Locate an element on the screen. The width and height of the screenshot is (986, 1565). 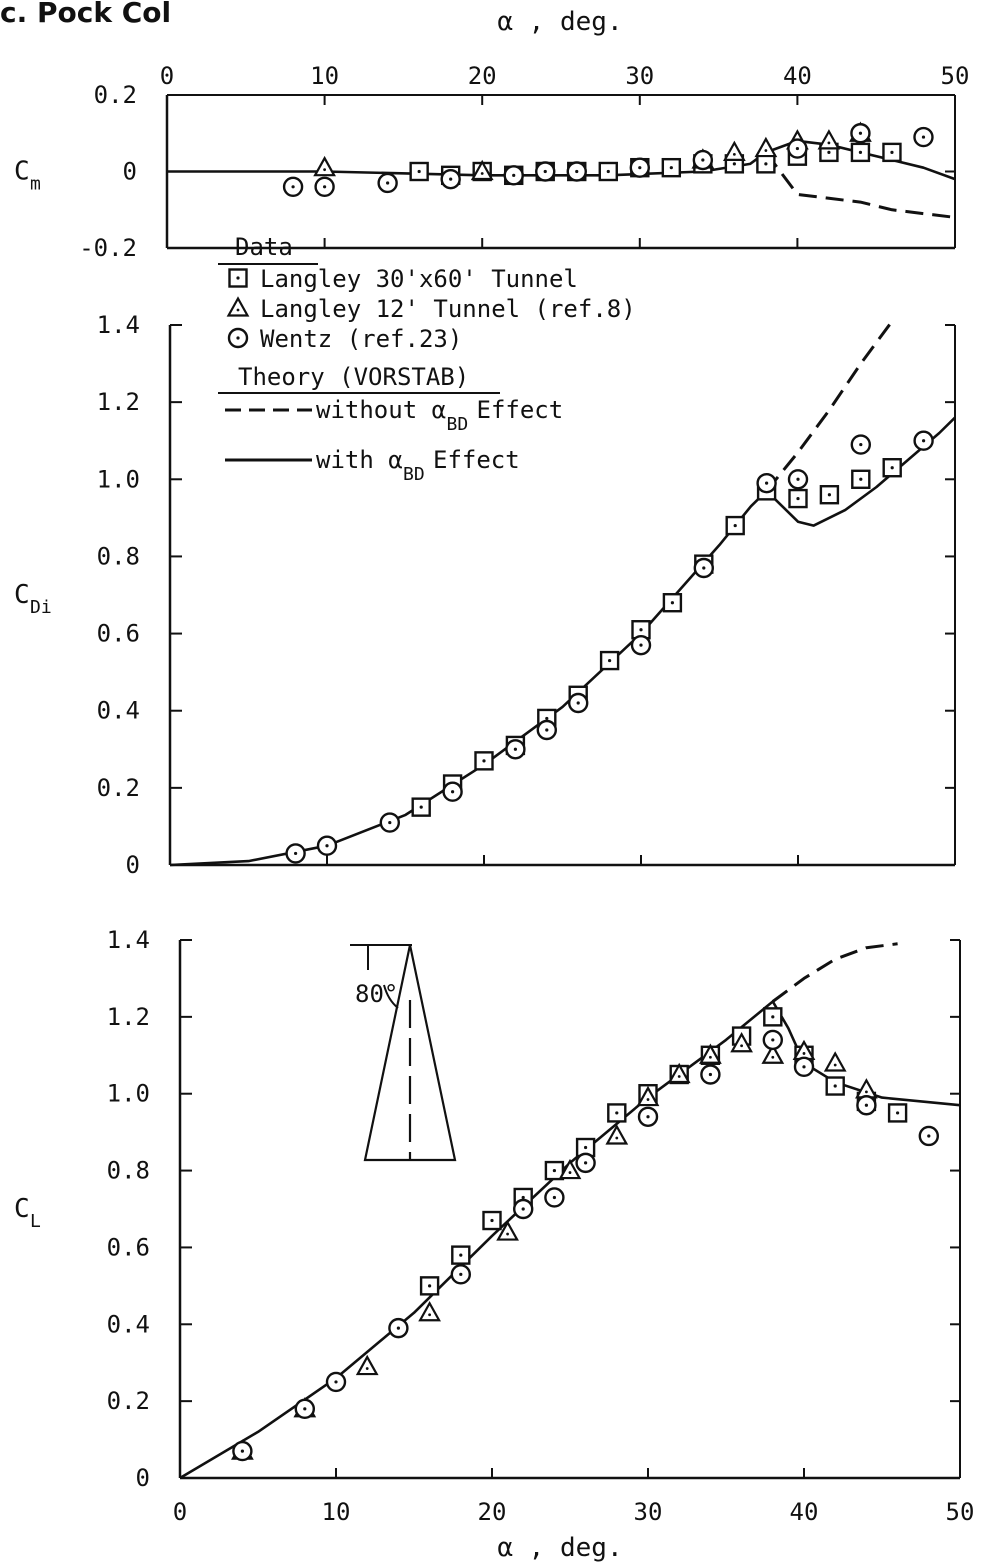
y-axis-label: C is located at coordinates (22, 1209).